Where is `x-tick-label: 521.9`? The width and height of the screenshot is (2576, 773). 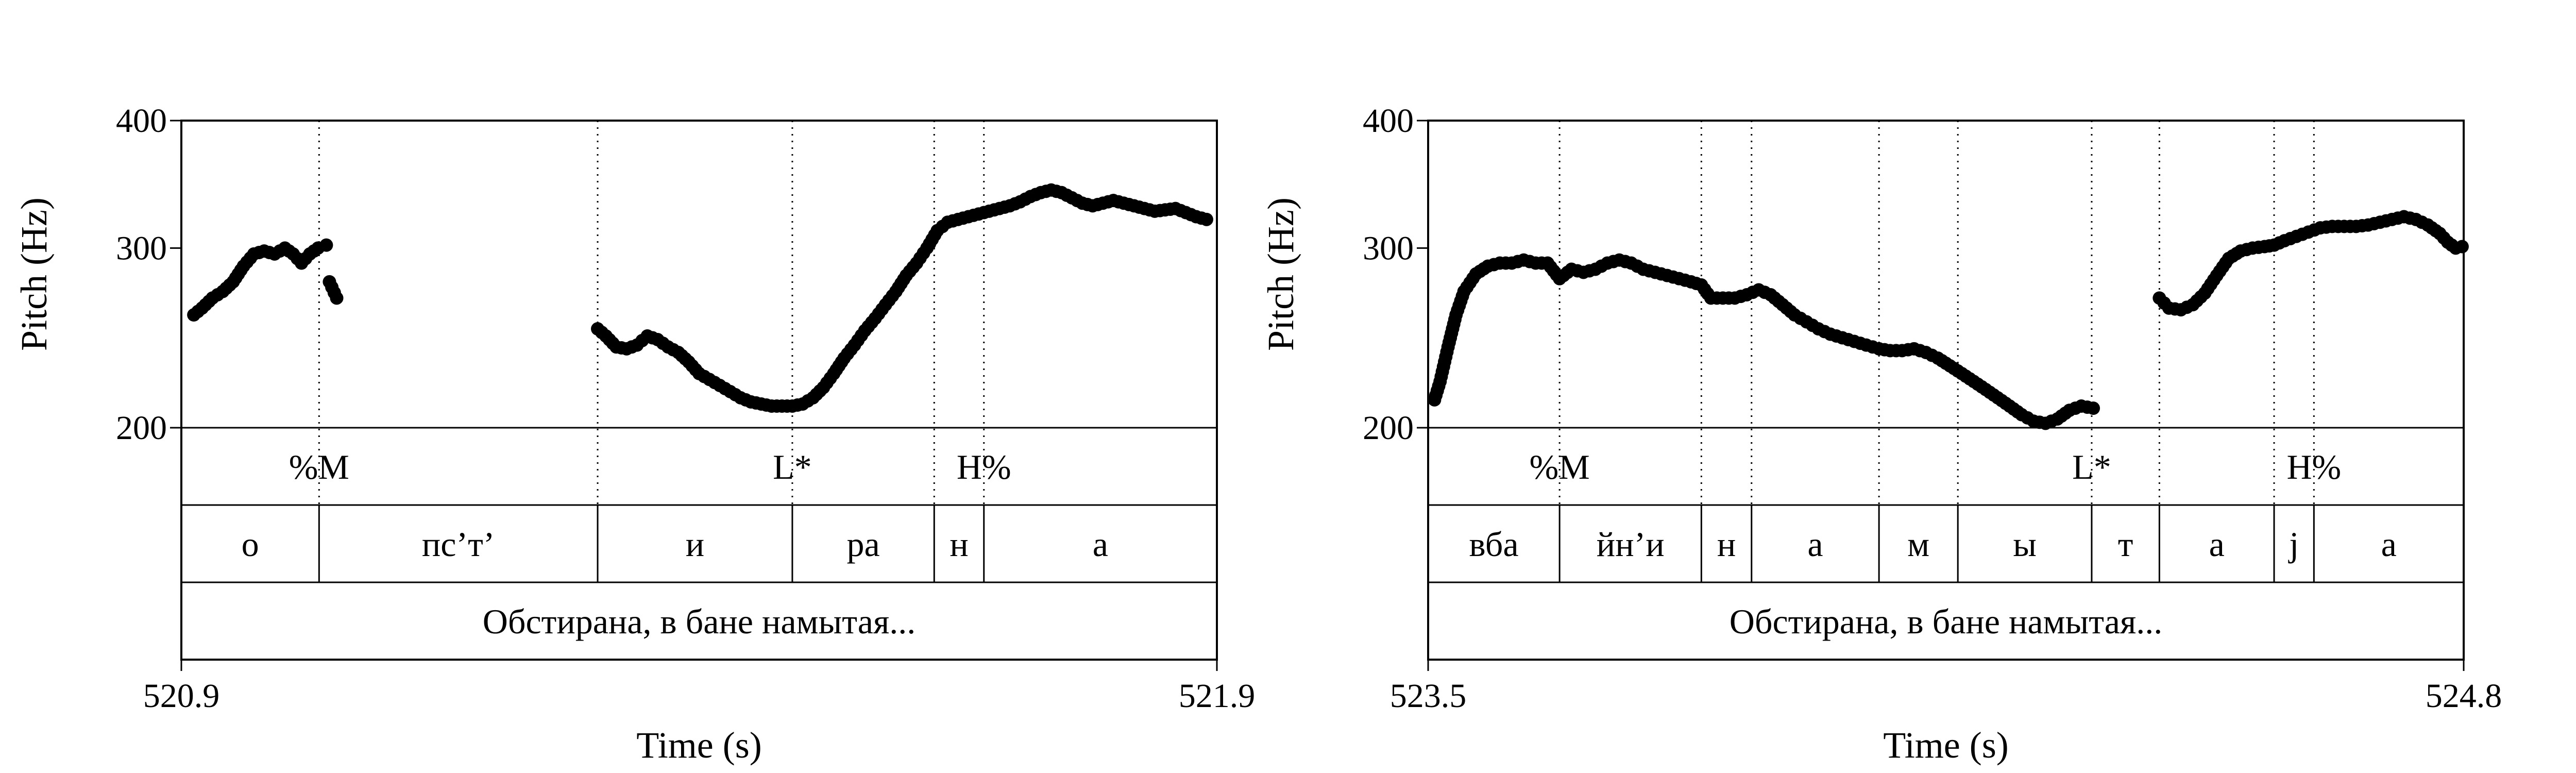
x-tick-label: 521.9 is located at coordinates (1217, 696).